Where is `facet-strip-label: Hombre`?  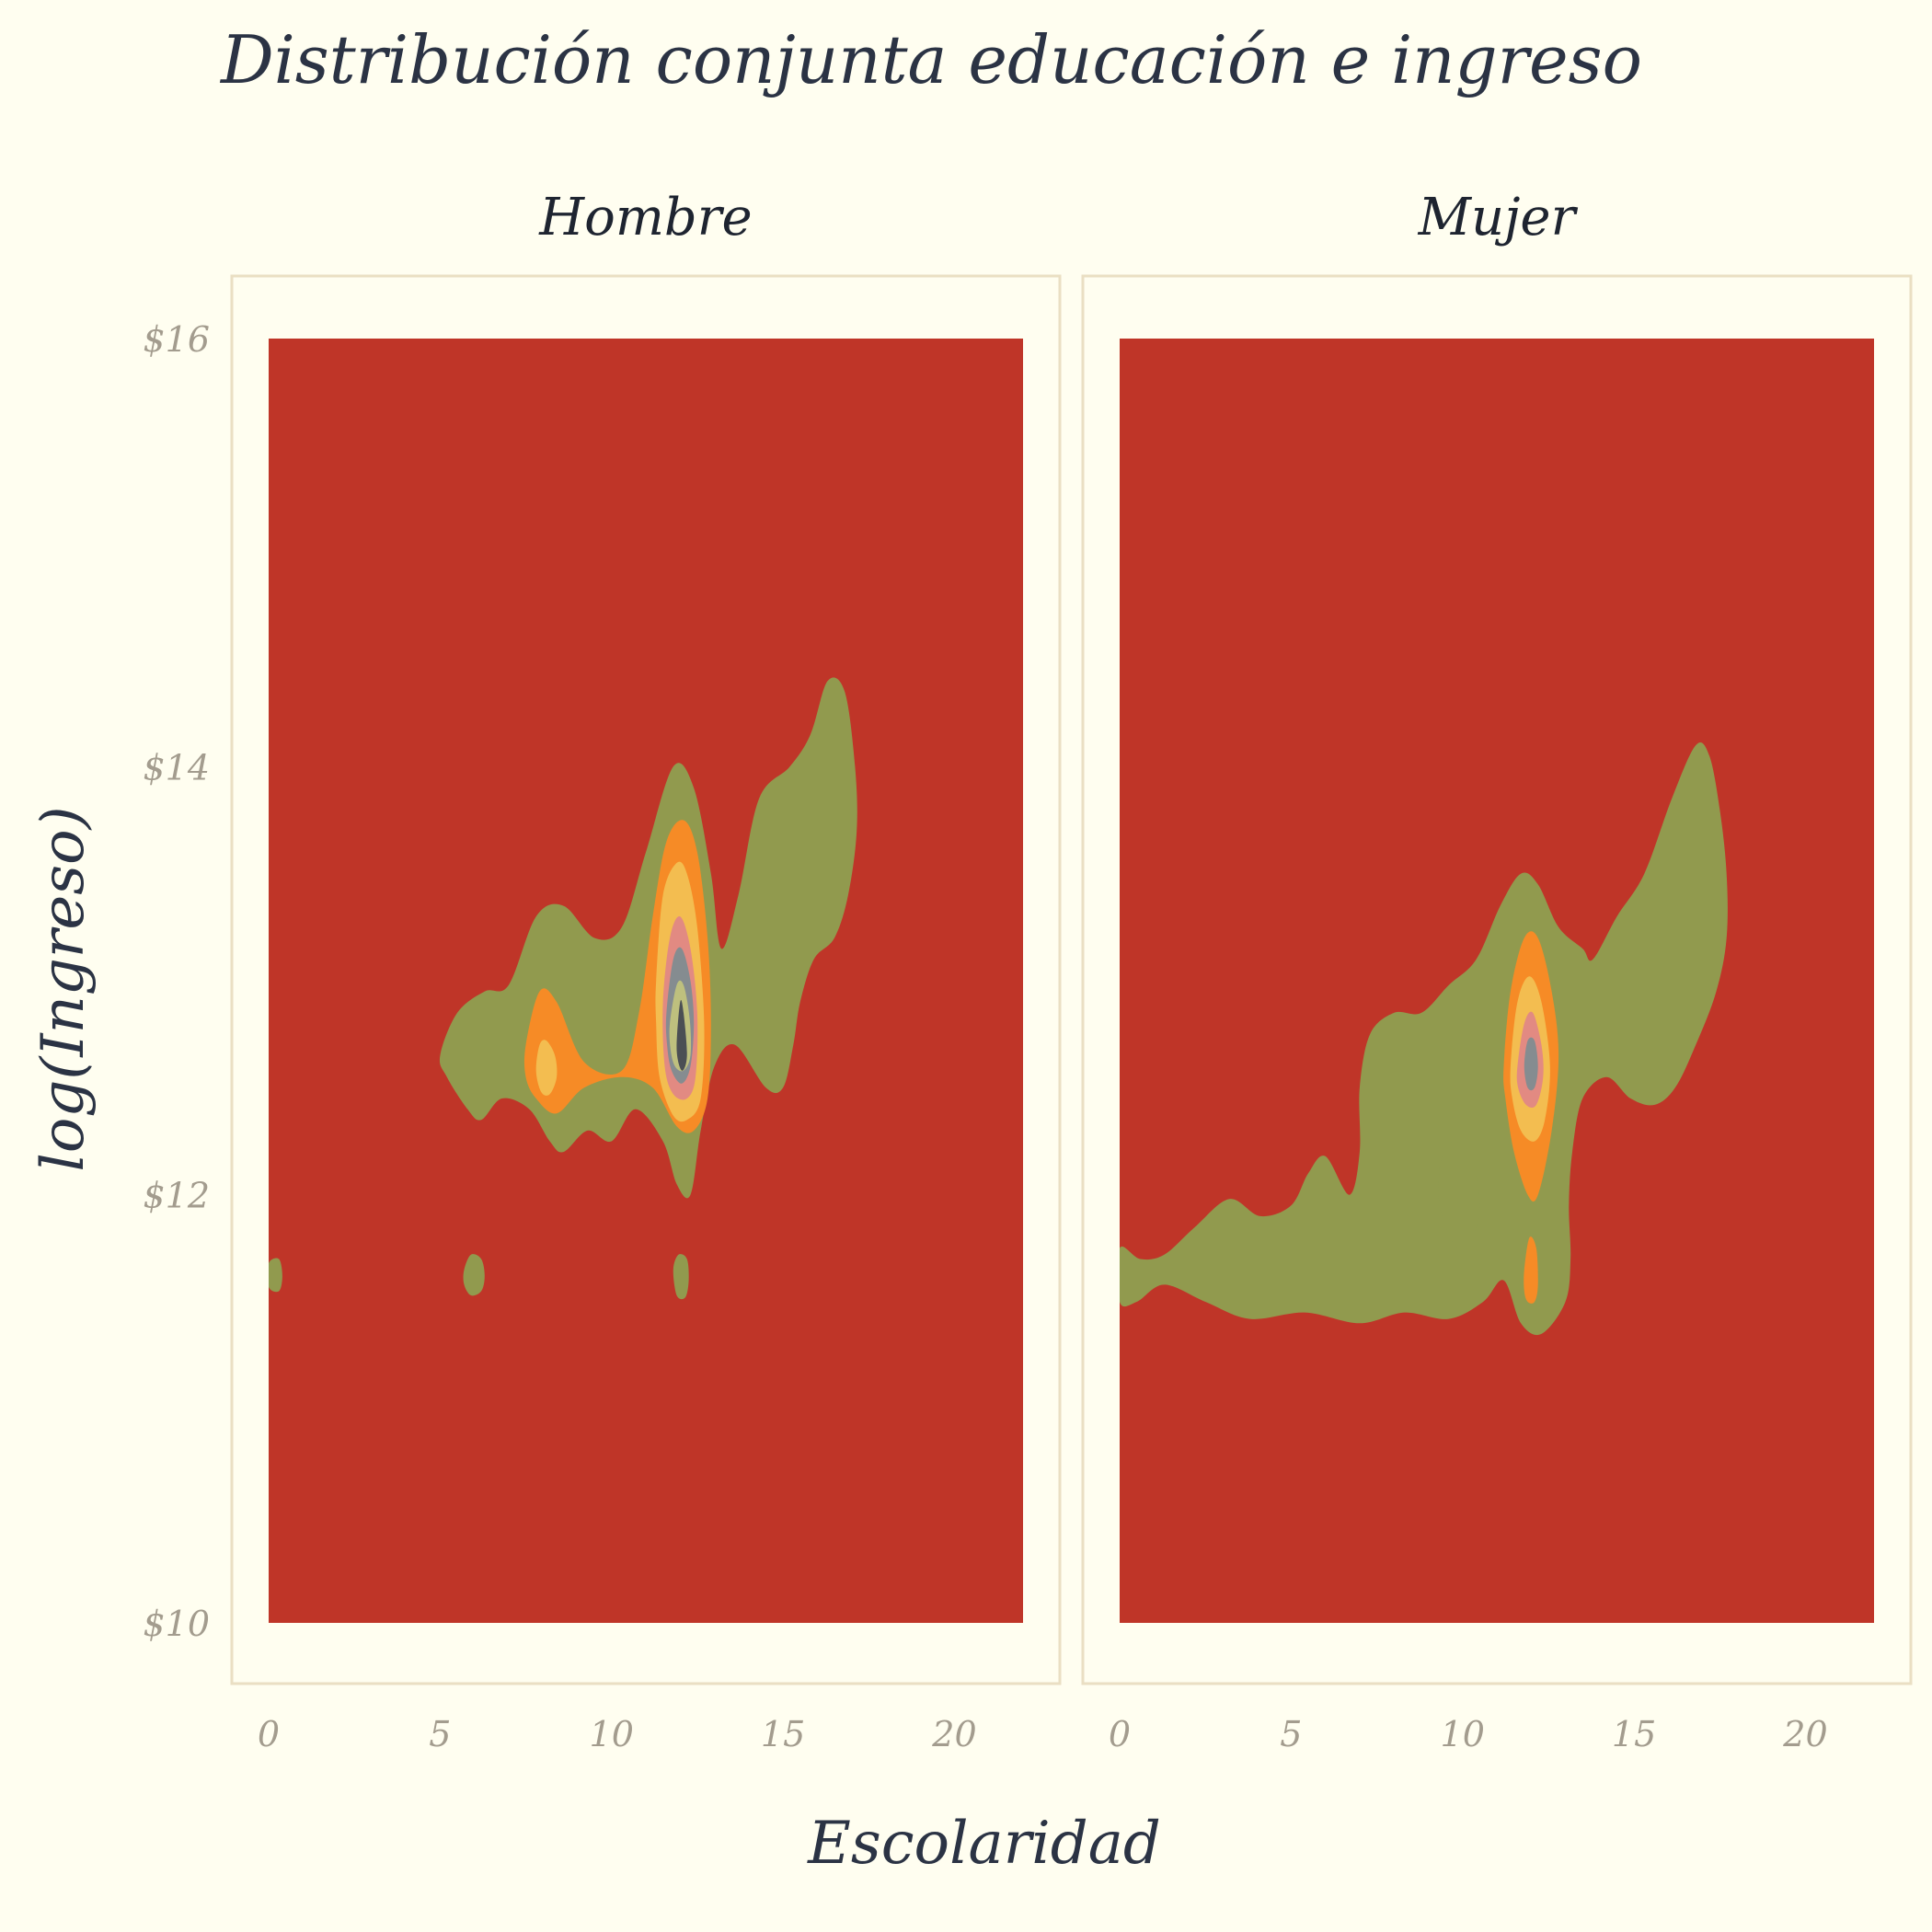
facet-strip-label: Hombre is located at coordinates (645, 217).